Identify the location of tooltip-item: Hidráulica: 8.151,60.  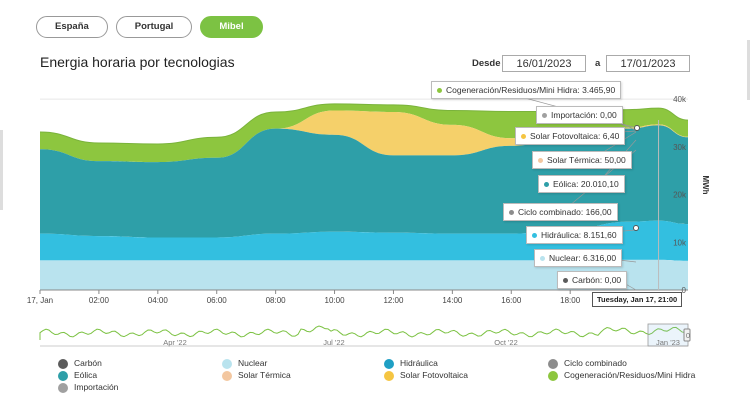
(574, 235).